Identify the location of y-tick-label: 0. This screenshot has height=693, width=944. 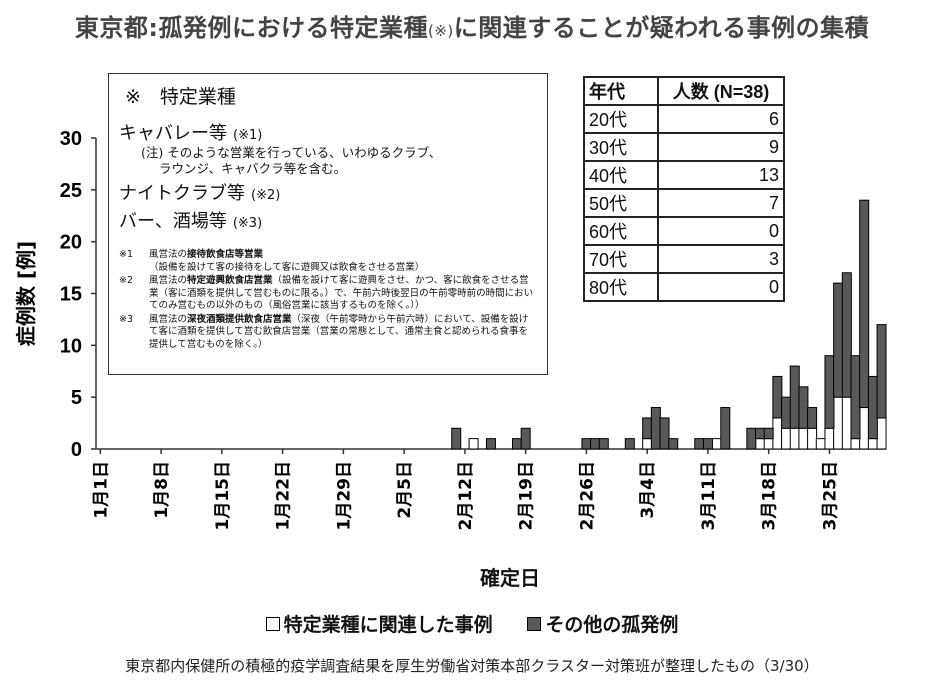
(76, 450).